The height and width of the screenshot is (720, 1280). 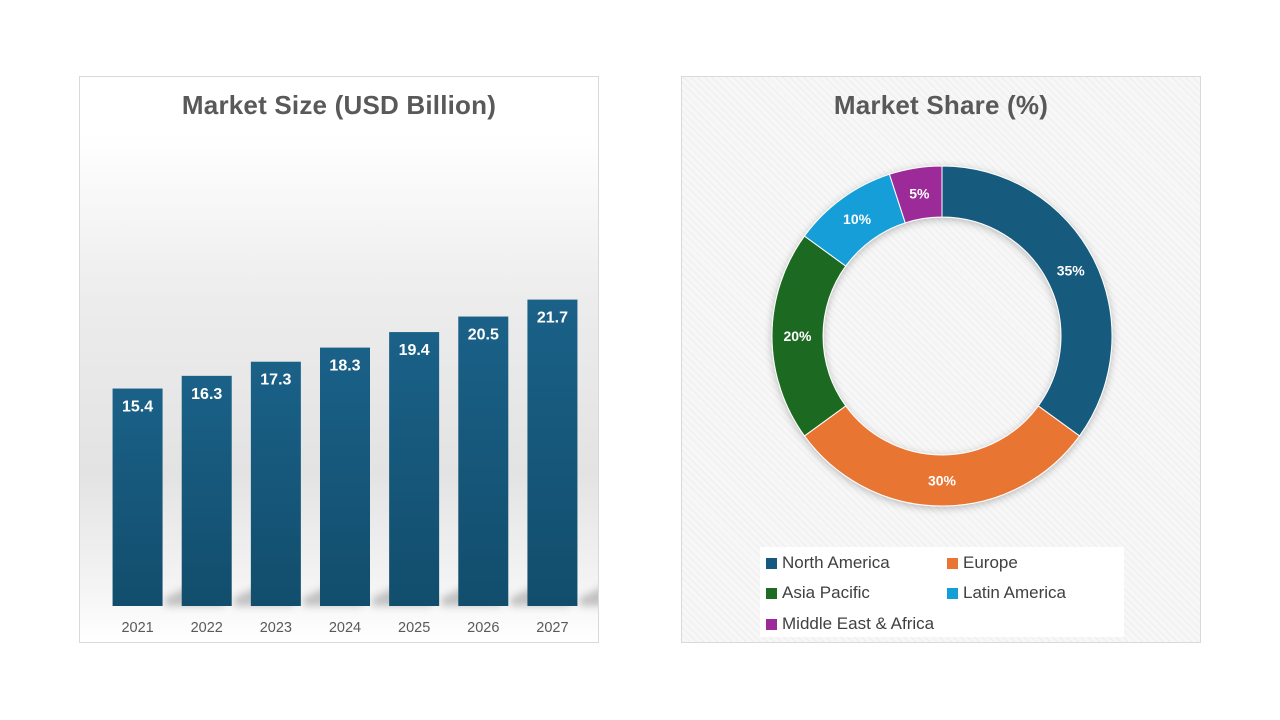 I want to click on legend-item-middle-east-africa: Middle East & Africa, so click(x=850, y=624).